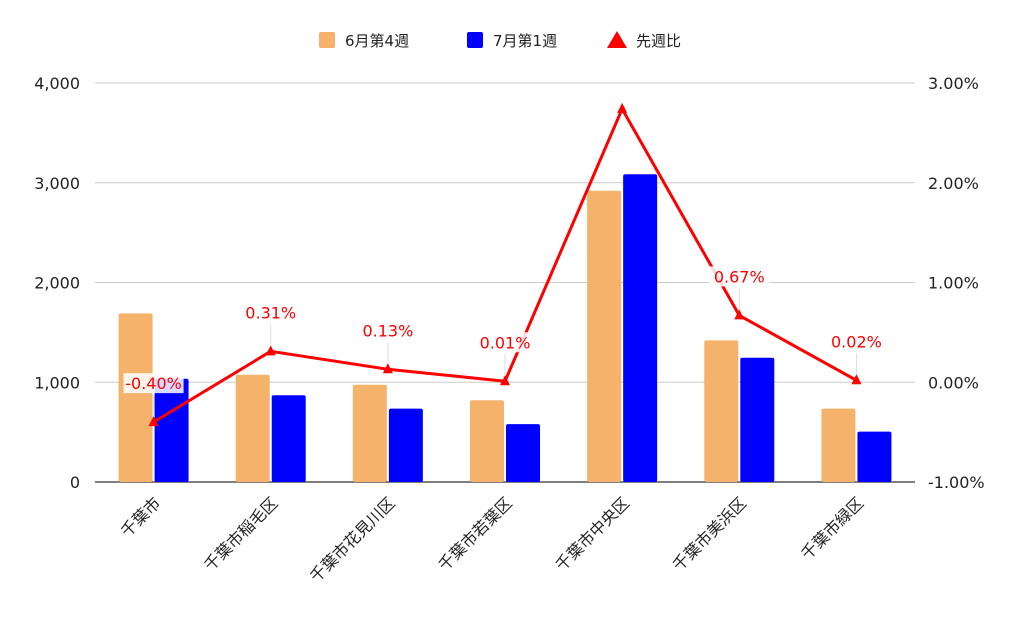 This screenshot has width=1024, height=633. I want to click on legend-label-june: 6月第4週, so click(377, 41).